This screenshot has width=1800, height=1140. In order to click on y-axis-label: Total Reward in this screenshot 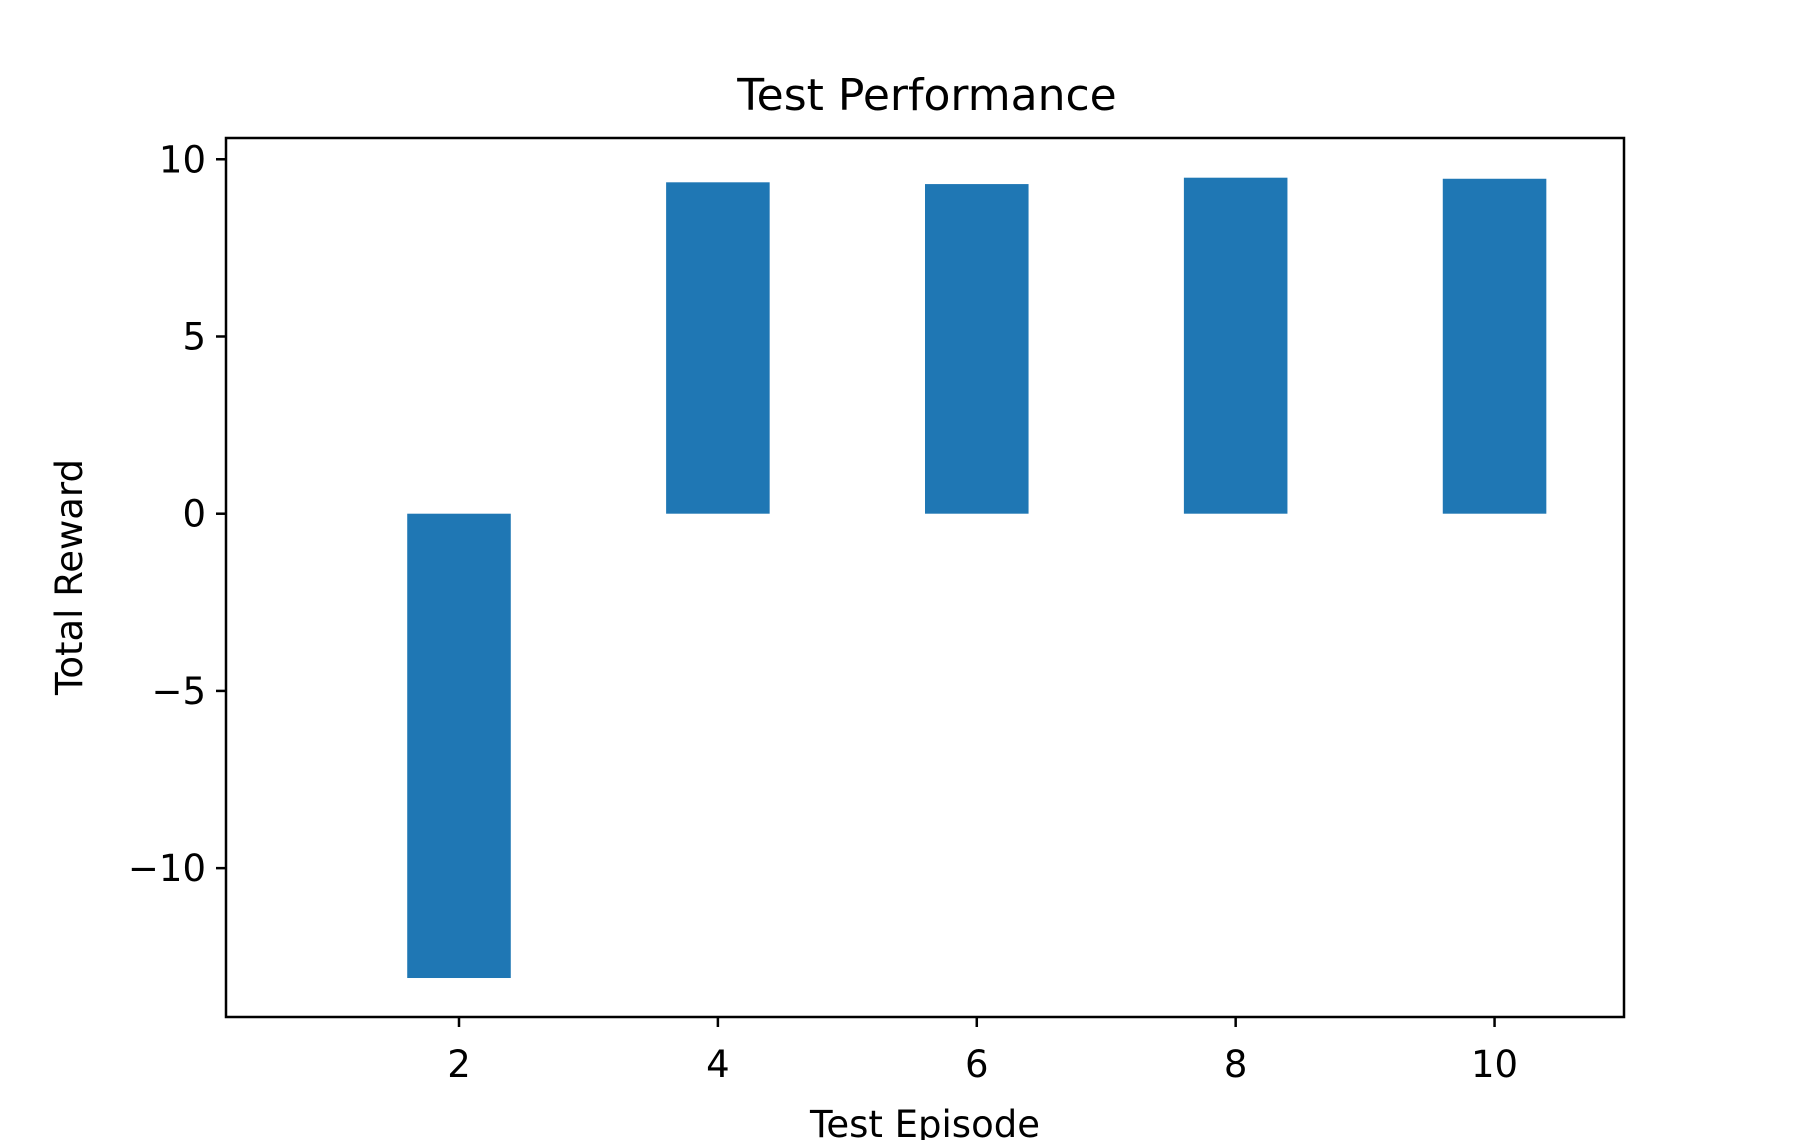, I will do `click(69, 577)`.